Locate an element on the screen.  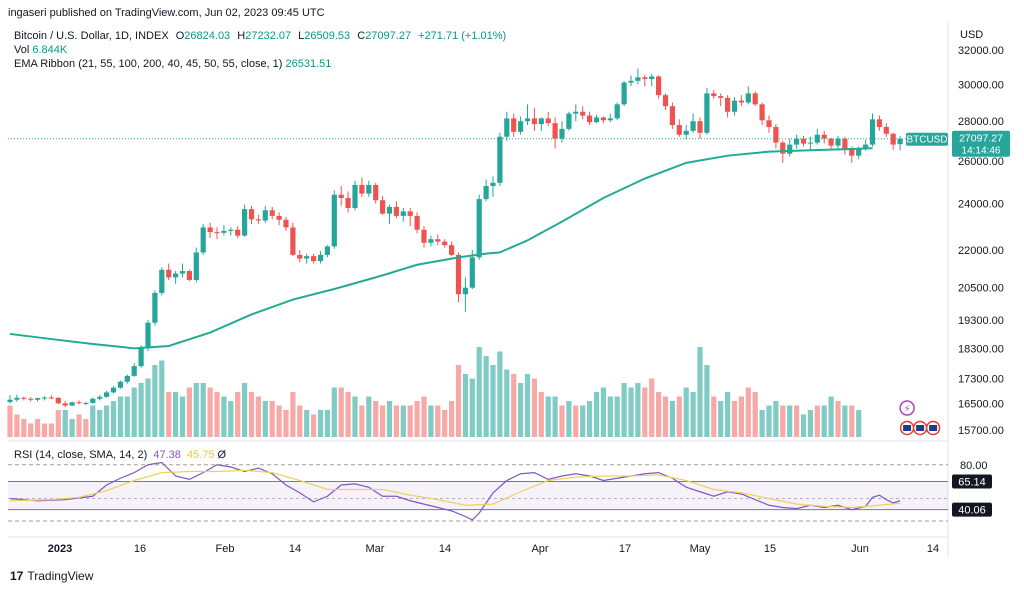
tradingview-logo-icon: 17 is located at coordinates (17, 576).